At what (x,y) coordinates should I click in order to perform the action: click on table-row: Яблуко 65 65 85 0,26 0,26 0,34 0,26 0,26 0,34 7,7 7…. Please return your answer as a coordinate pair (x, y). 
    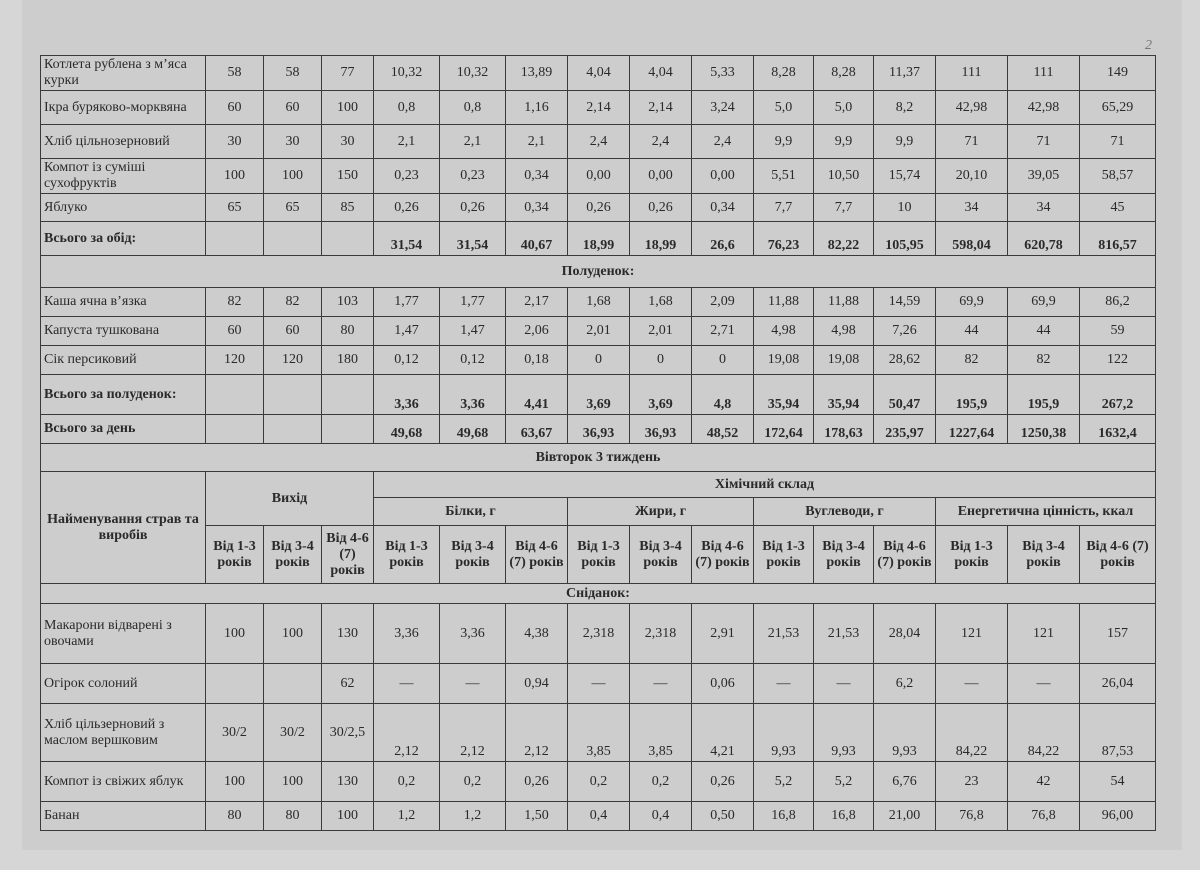
    Looking at the image, I should click on (598, 207).